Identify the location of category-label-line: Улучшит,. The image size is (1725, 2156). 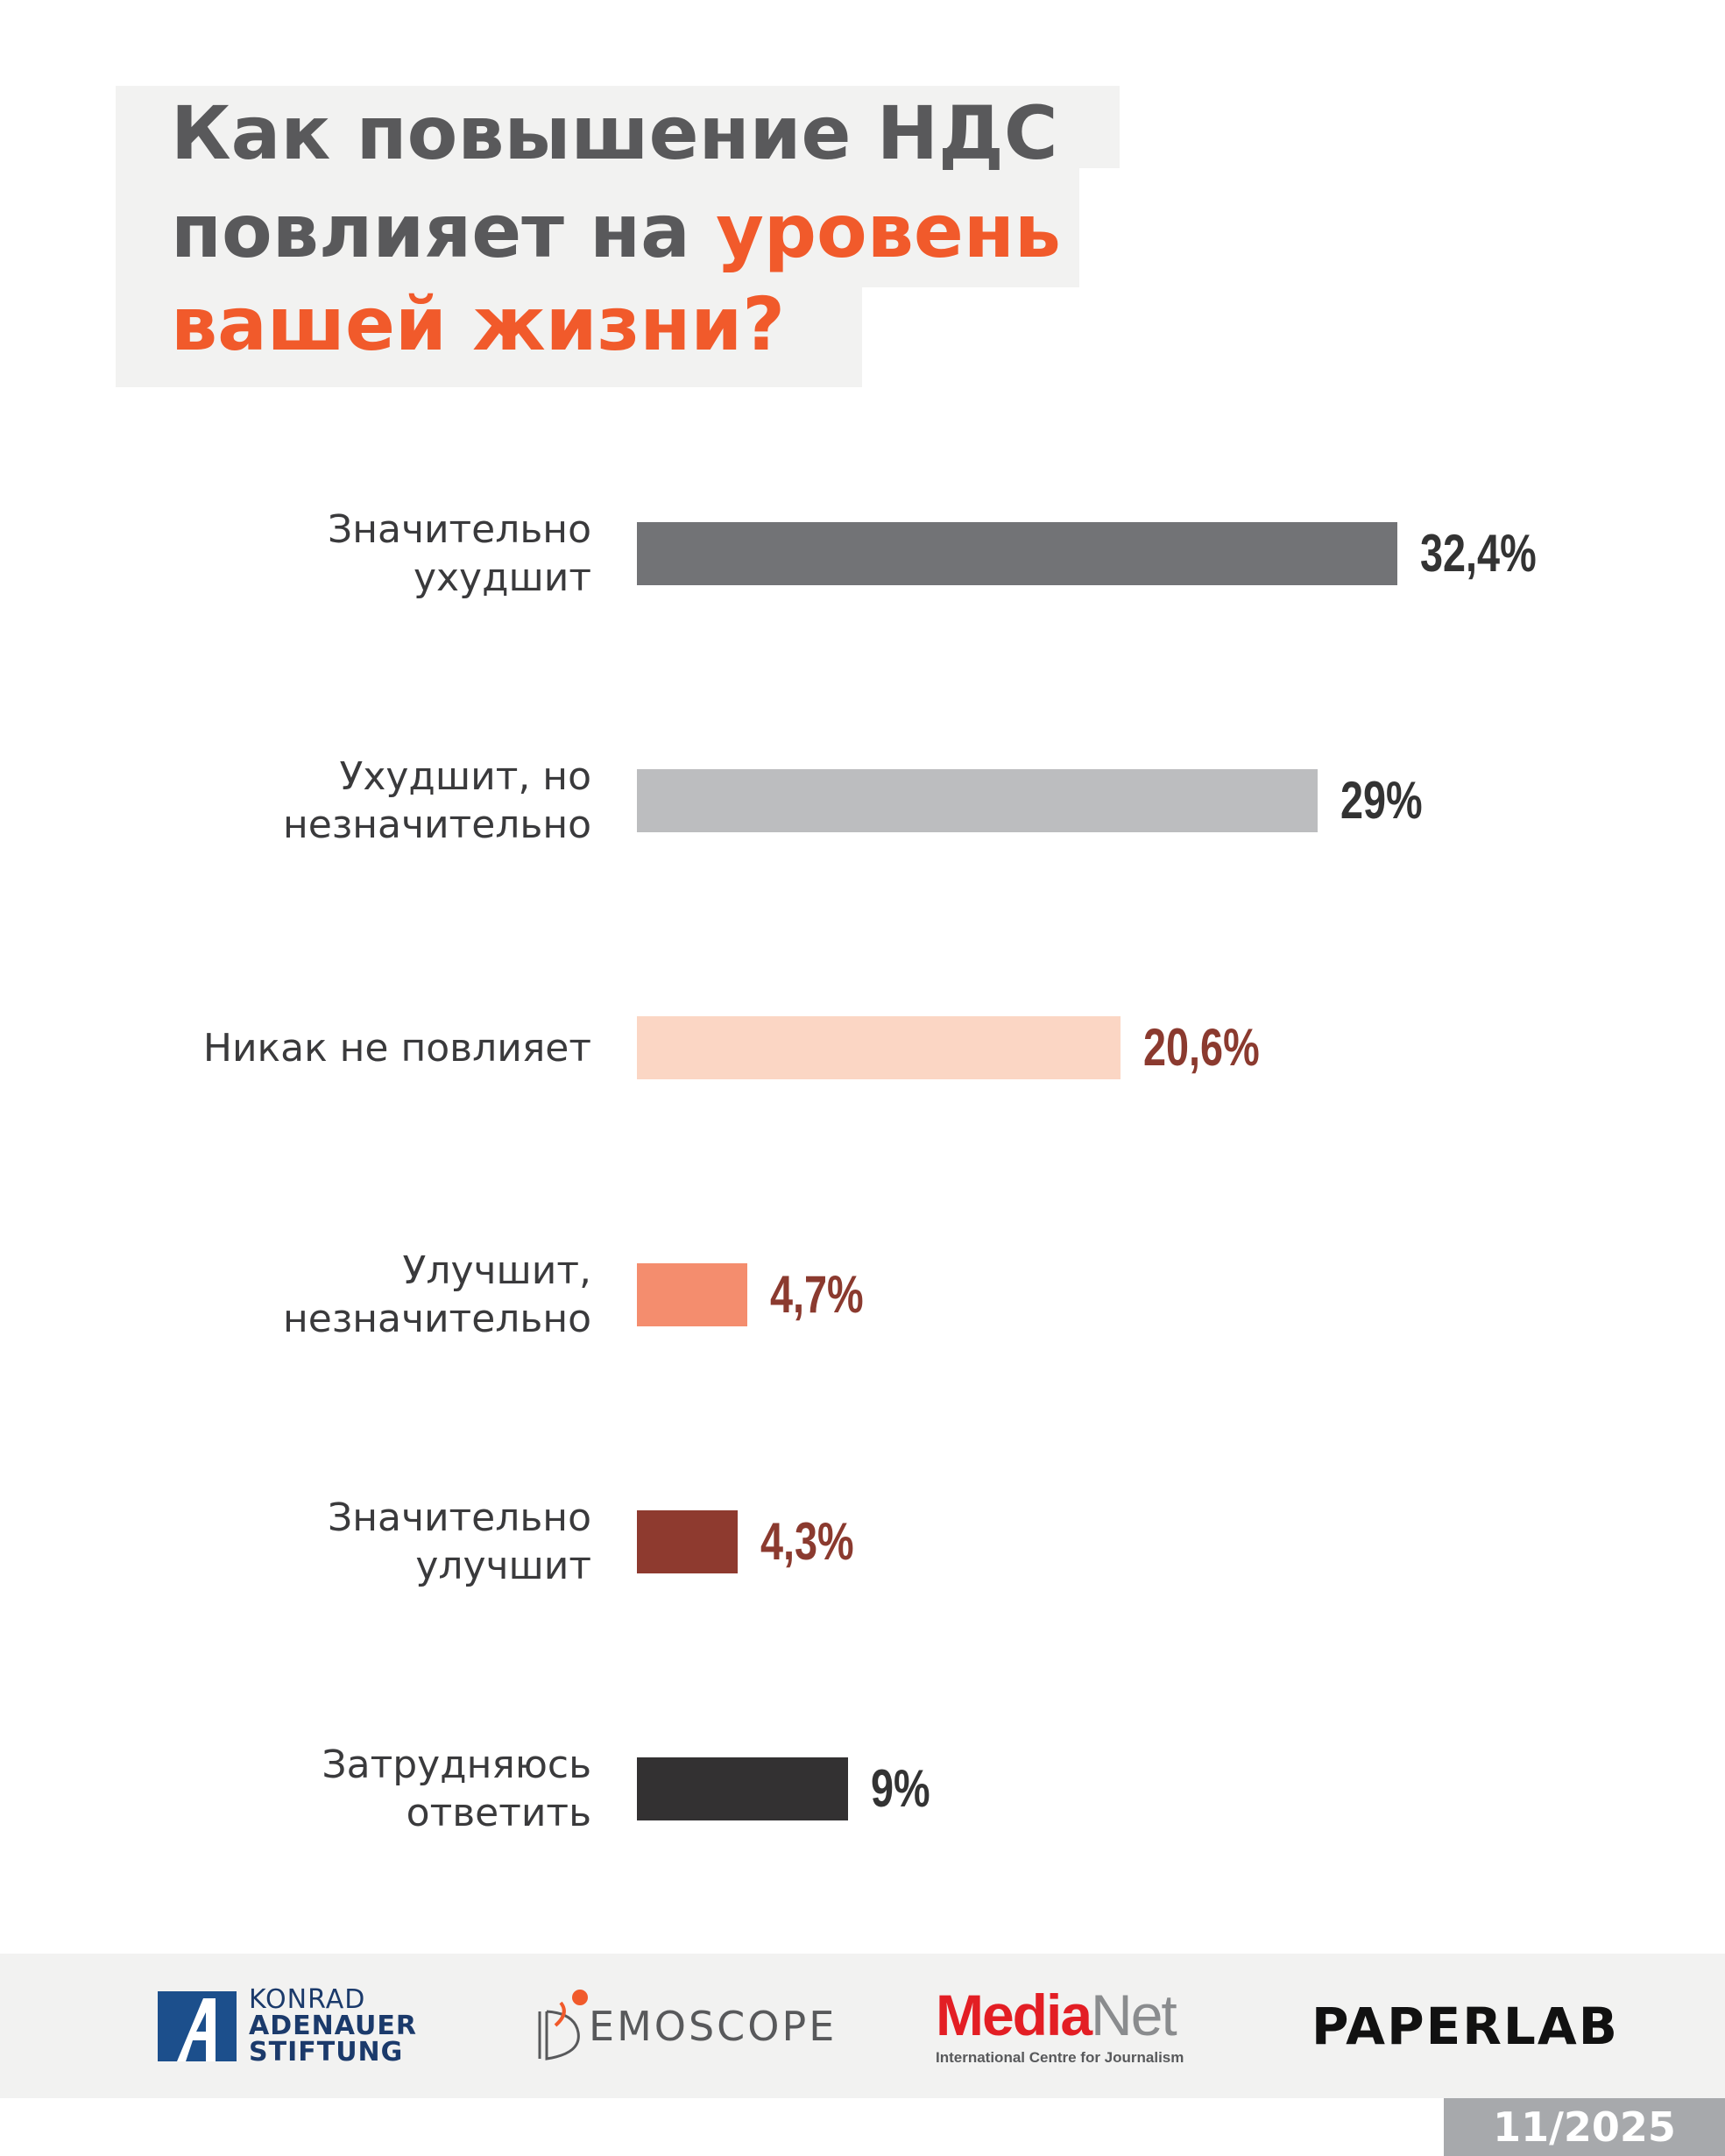
(496, 1270).